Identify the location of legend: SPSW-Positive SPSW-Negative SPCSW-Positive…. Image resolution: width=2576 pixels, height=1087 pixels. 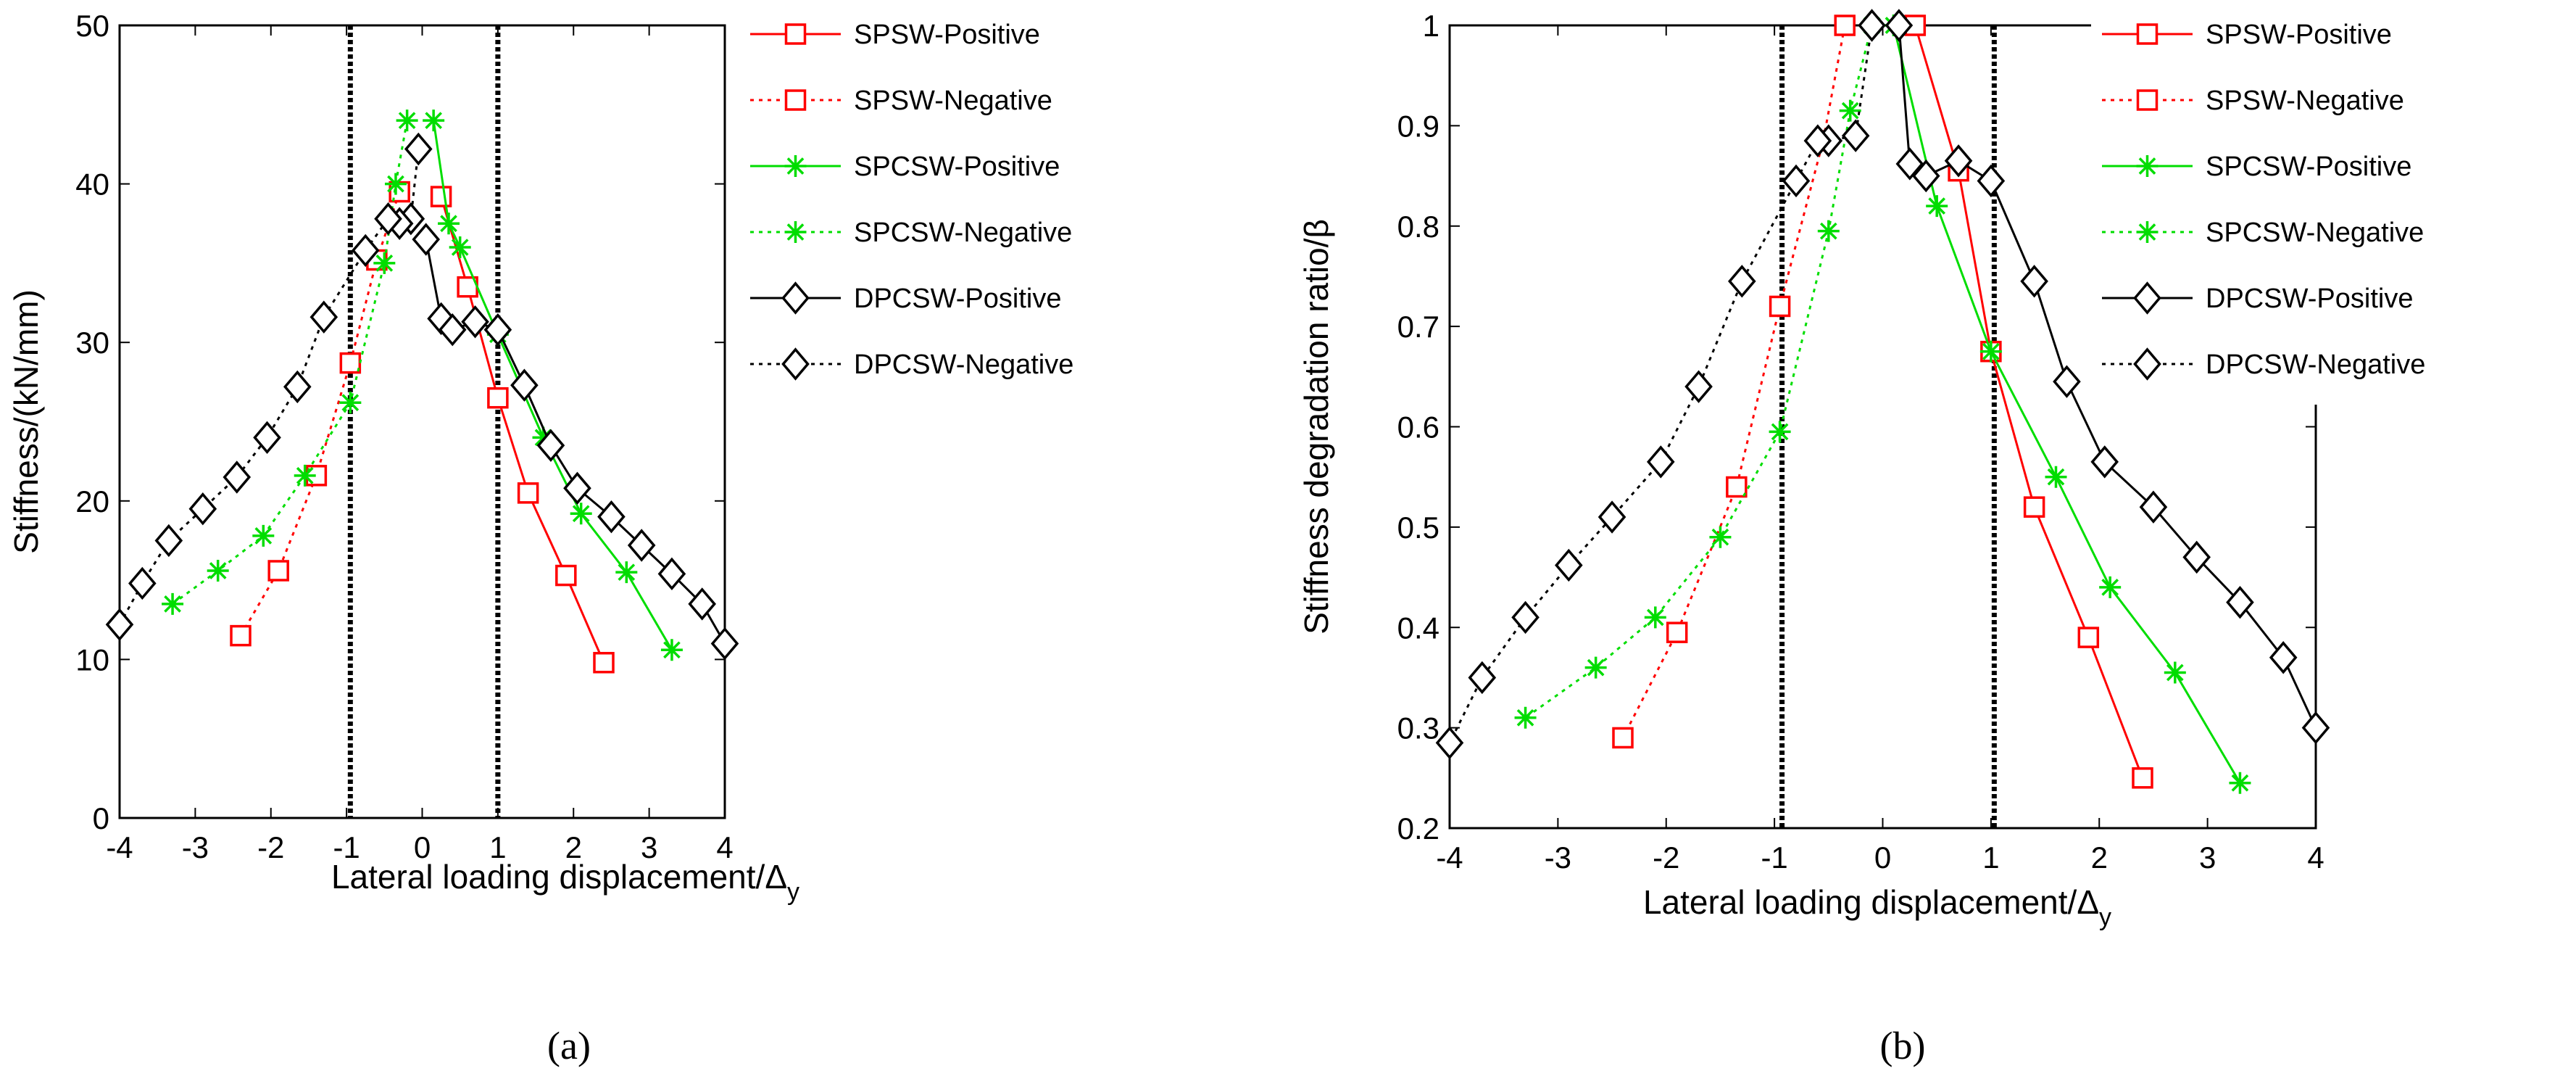
(2270, 203).